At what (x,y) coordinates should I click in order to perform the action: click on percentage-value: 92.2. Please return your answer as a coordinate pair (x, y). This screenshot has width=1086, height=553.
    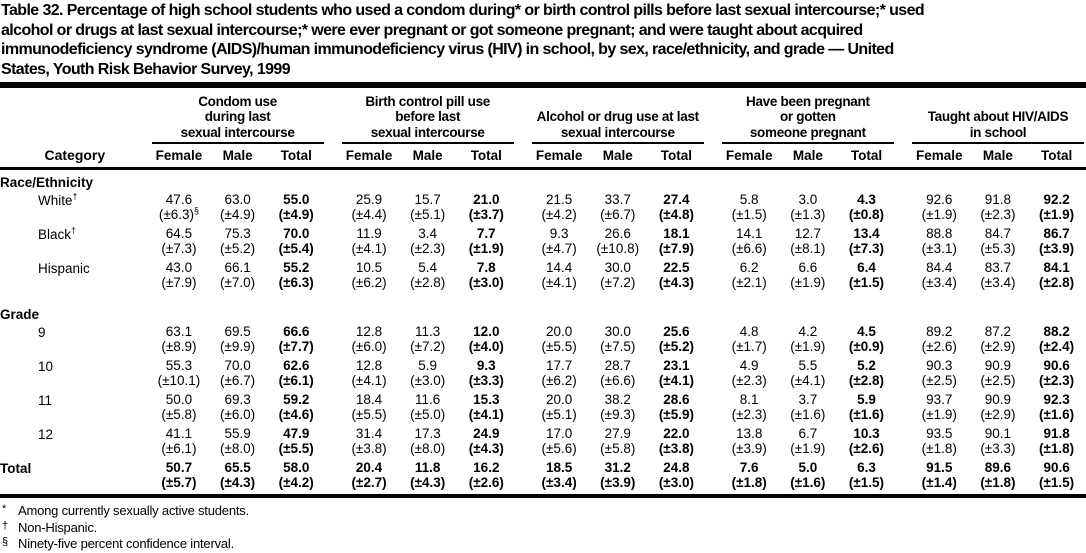
    Looking at the image, I should click on (1056, 199).